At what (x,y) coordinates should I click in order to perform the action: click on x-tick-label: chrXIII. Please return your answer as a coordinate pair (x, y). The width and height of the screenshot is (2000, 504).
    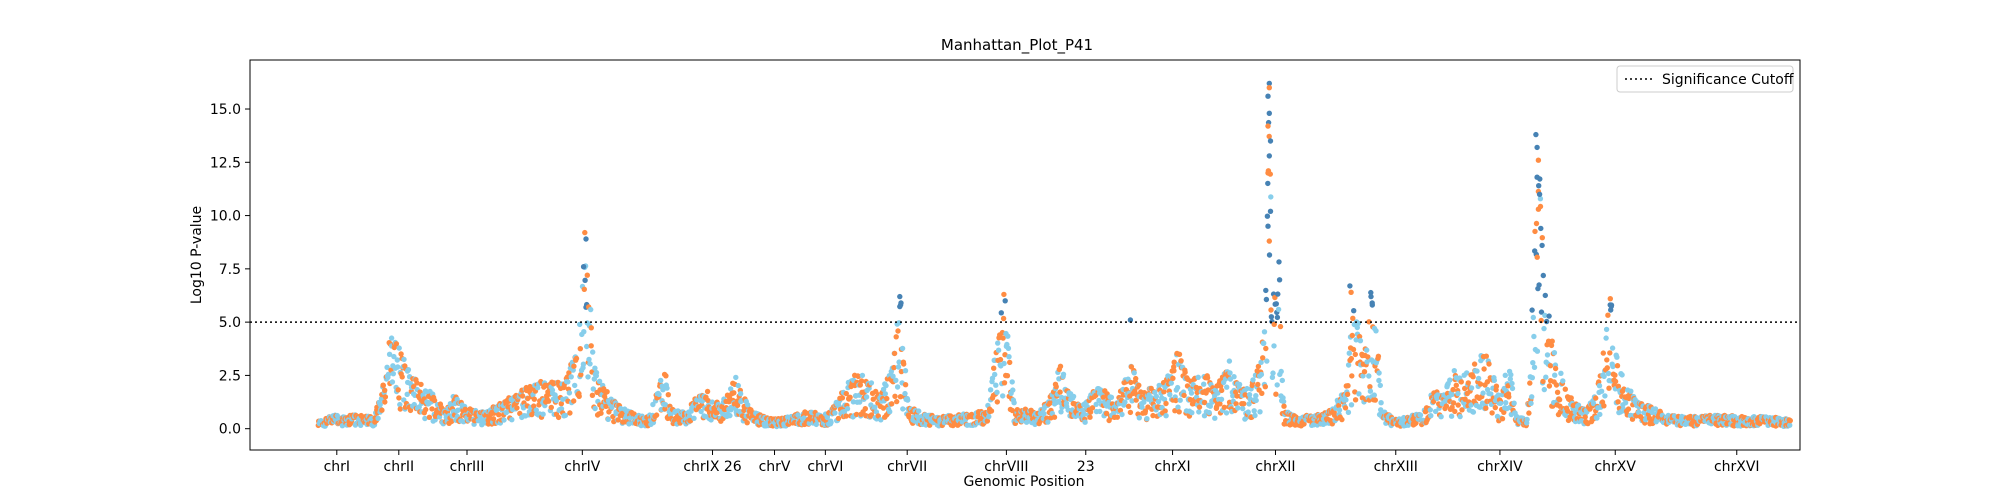
    Looking at the image, I should click on (1396, 467).